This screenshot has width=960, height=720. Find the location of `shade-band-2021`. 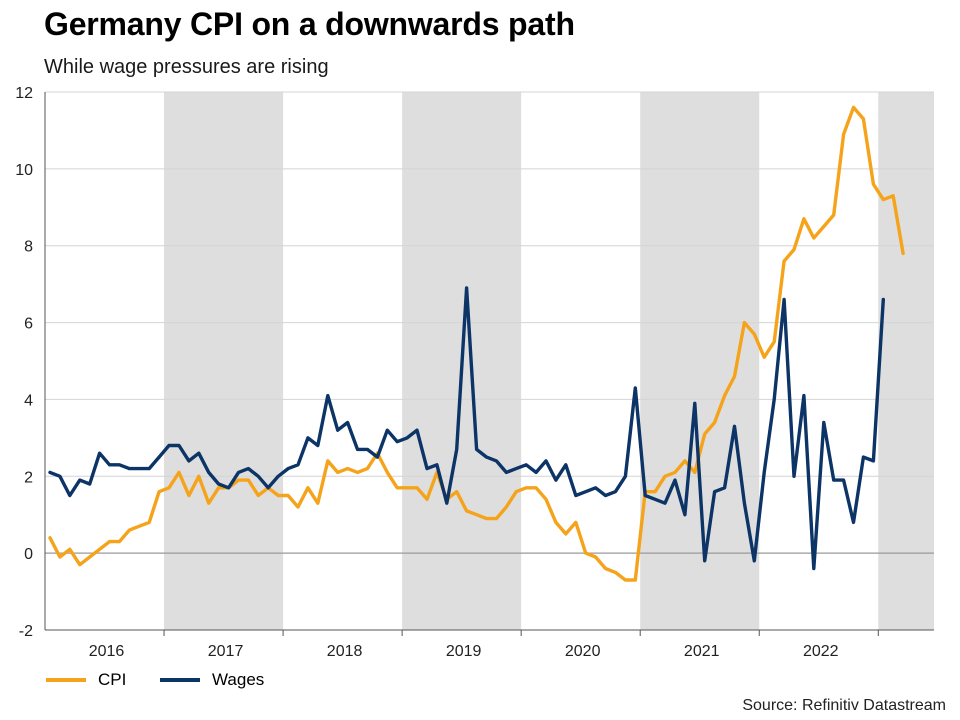

shade-band-2021 is located at coordinates (700, 361).